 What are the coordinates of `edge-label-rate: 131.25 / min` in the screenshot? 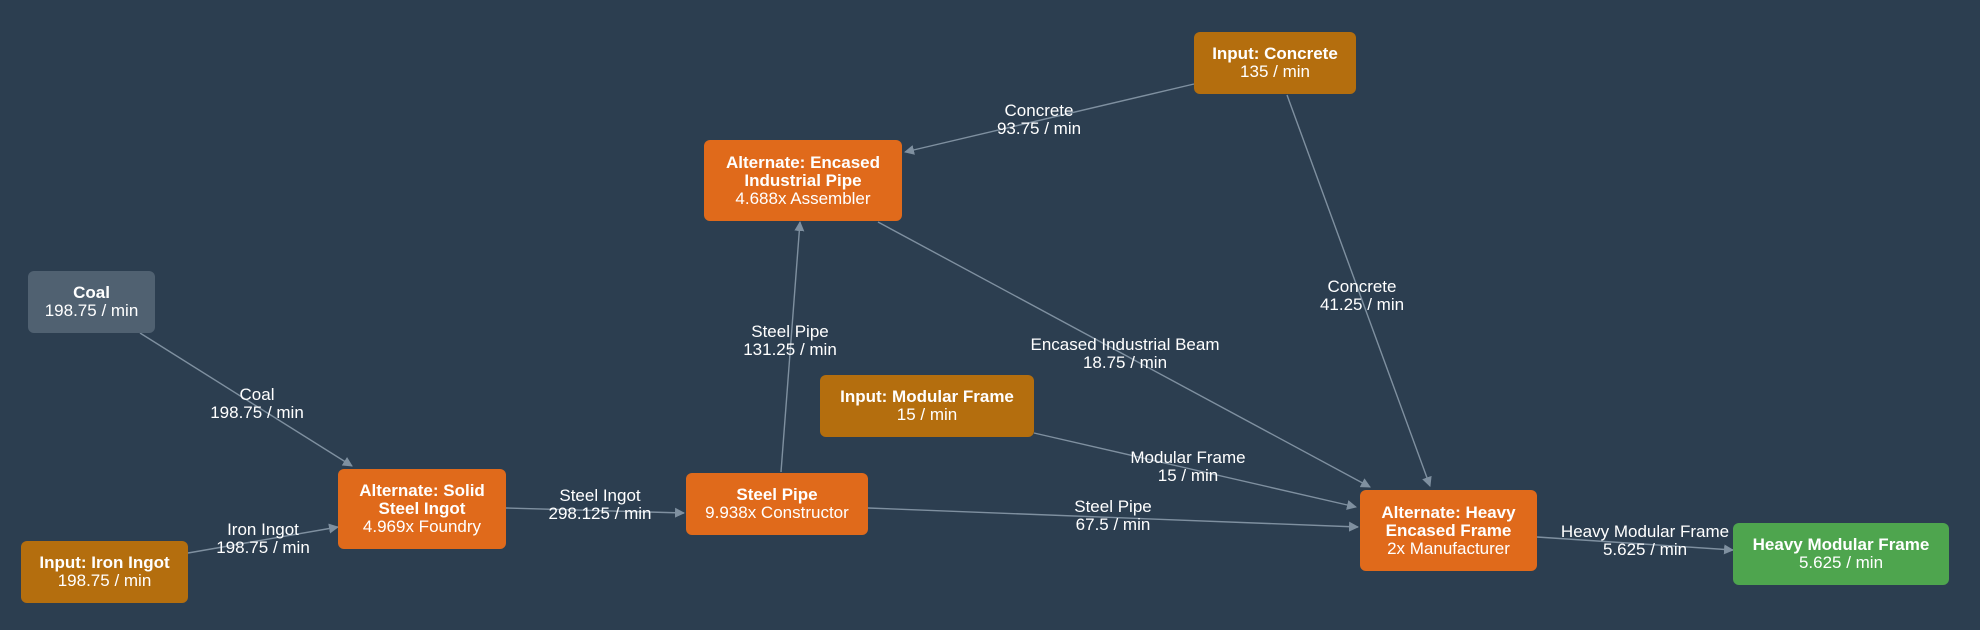 It's located at (790, 349).